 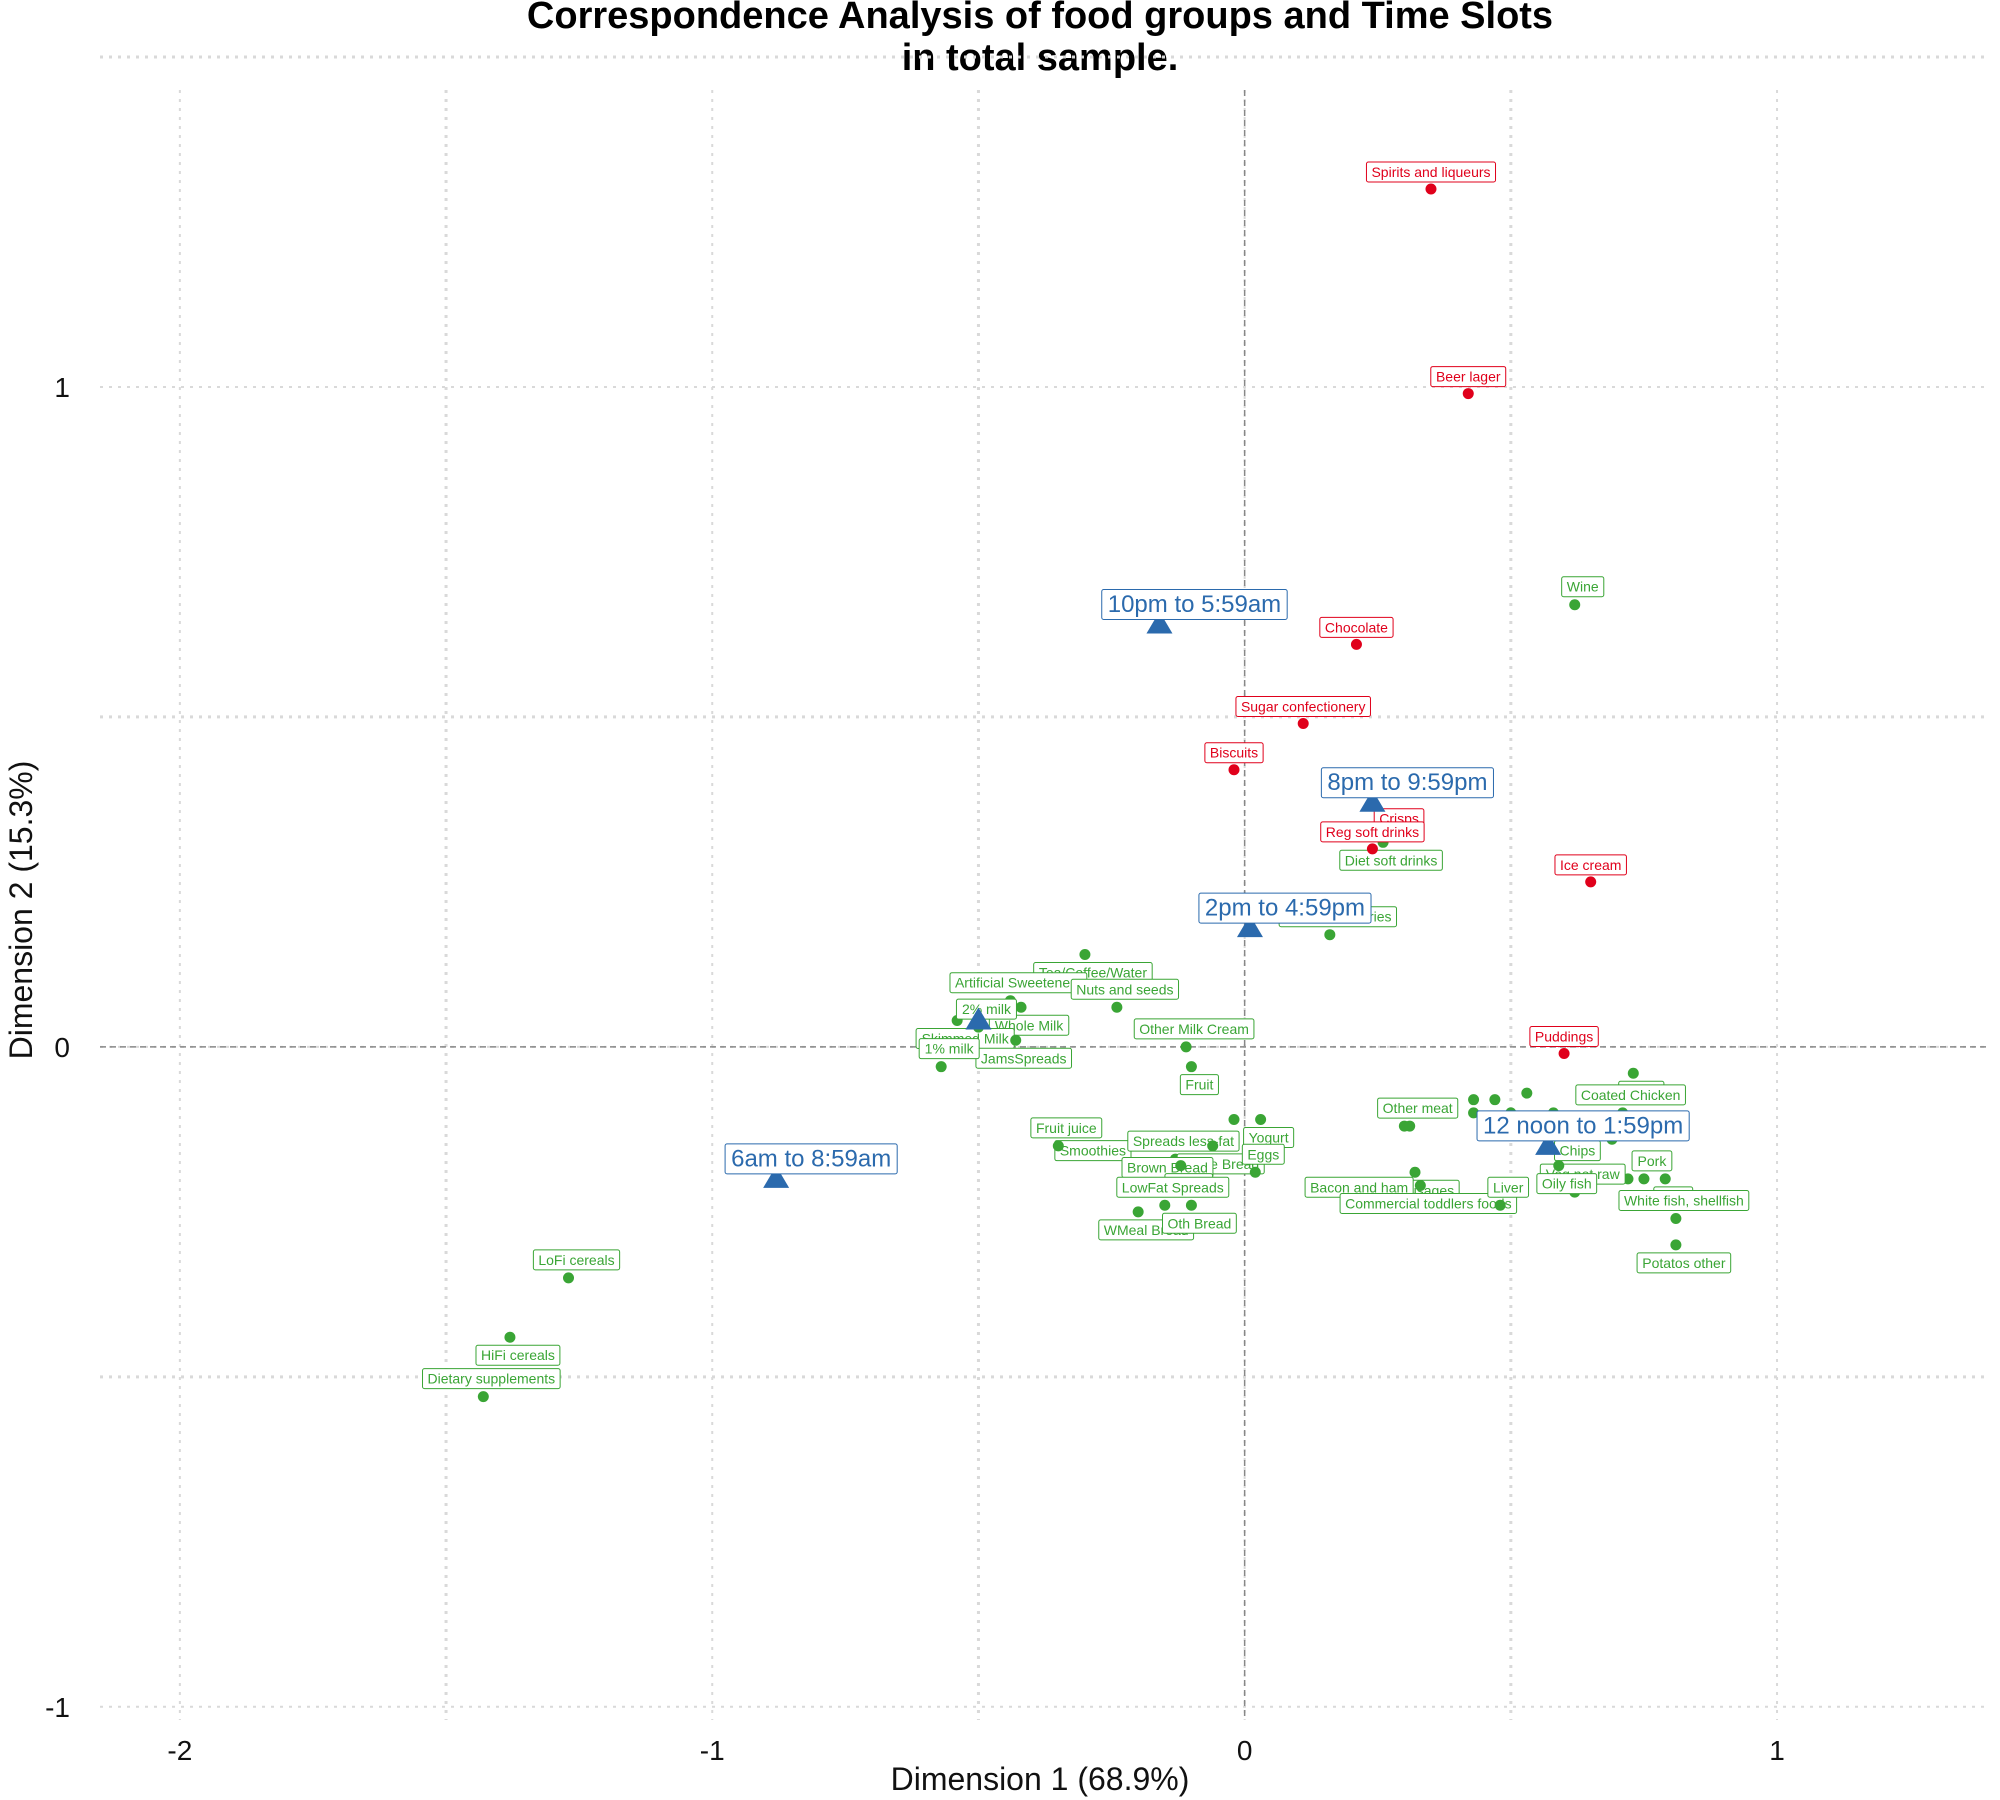 I want to click on label-text: Smoothies, so click(x=1093, y=1151).